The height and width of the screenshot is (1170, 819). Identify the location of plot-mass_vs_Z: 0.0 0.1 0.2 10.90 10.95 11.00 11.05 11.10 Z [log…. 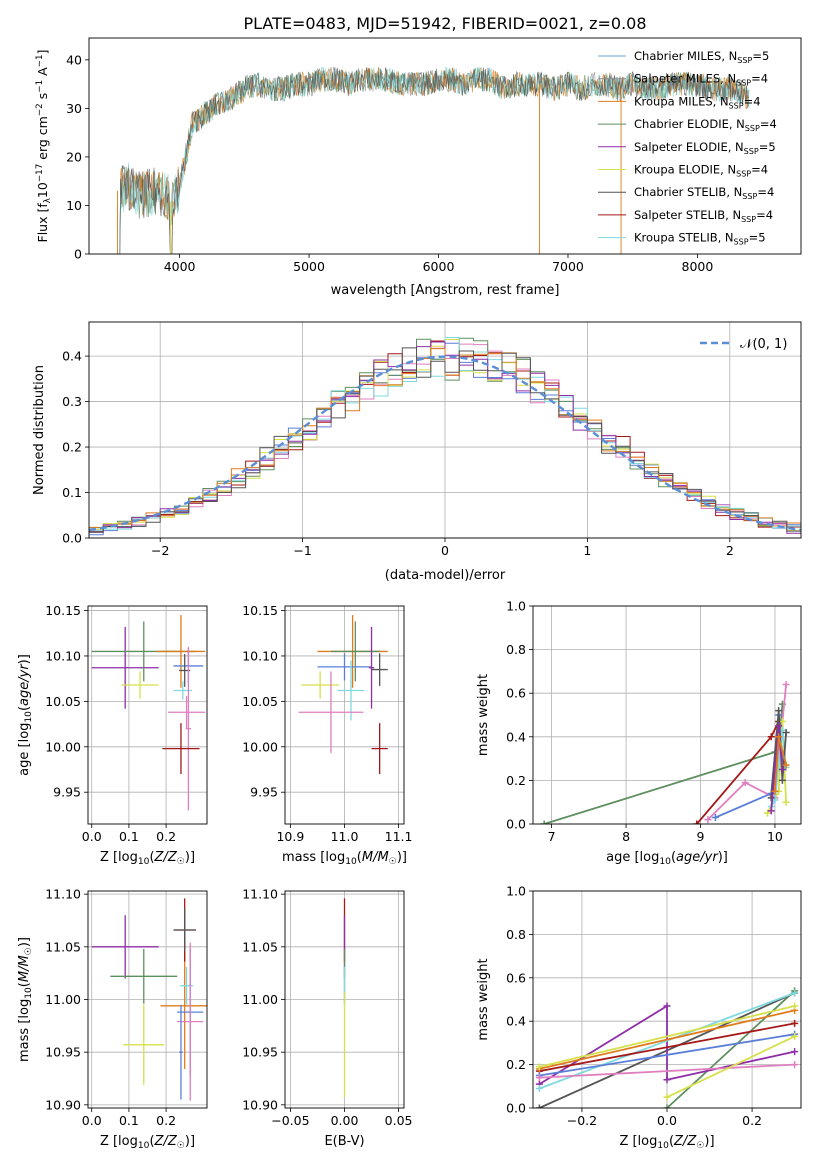
(112, 1019).